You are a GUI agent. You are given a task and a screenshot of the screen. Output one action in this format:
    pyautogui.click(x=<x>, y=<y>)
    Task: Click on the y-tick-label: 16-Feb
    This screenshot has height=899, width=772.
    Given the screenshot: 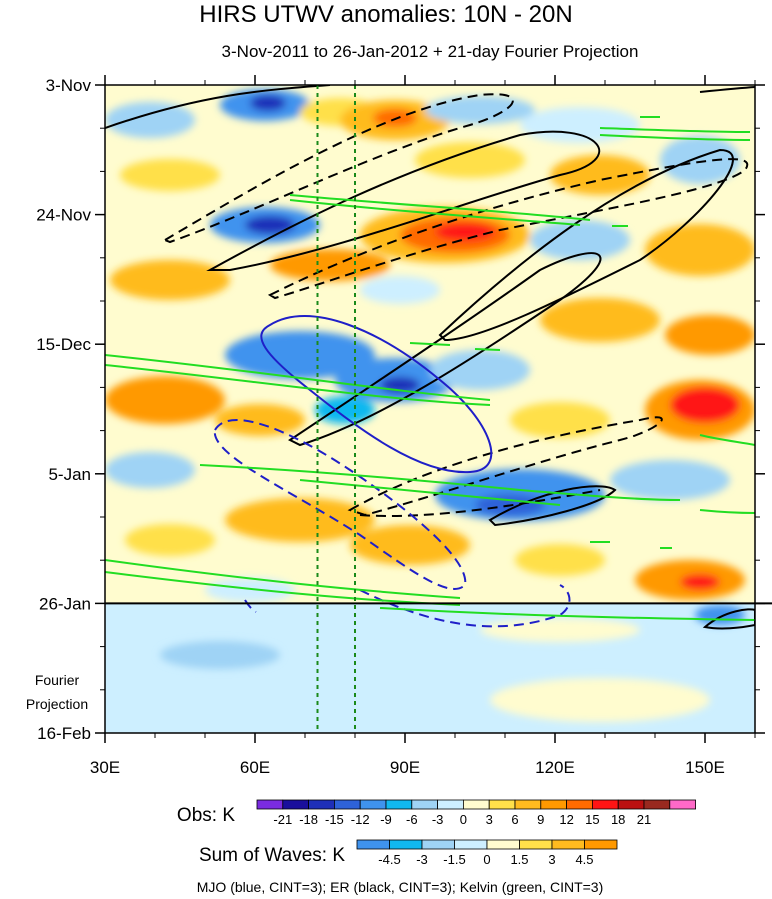 What is the action you would take?
    pyautogui.click(x=64, y=733)
    